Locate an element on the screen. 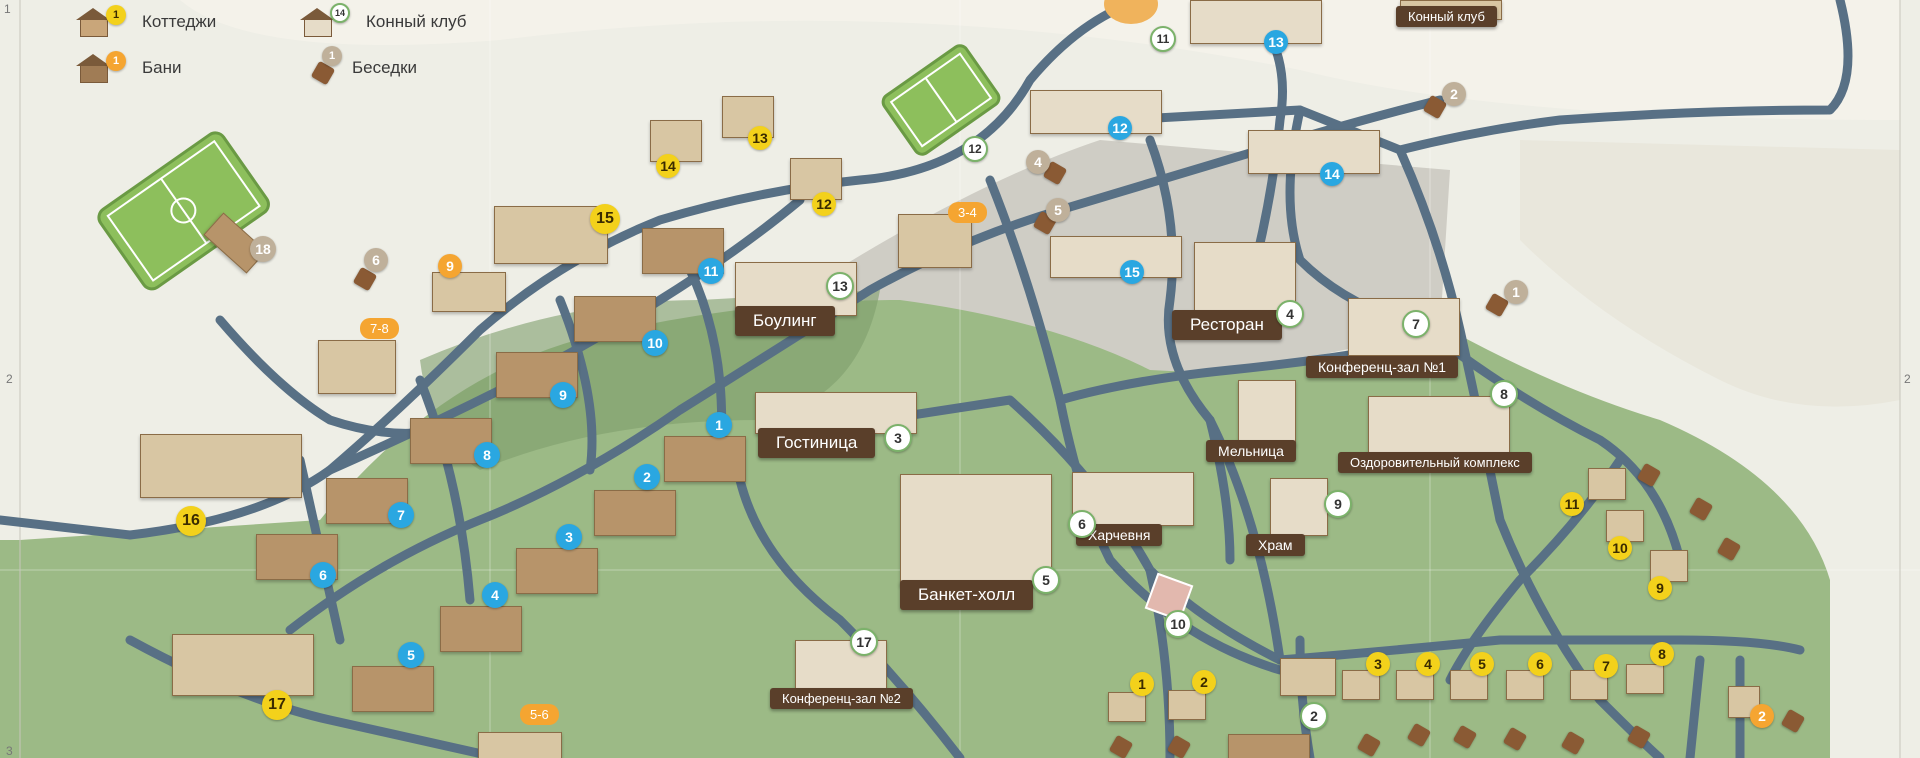  legend-cottages: 1 Коттеджи is located at coordinates (146, 21).